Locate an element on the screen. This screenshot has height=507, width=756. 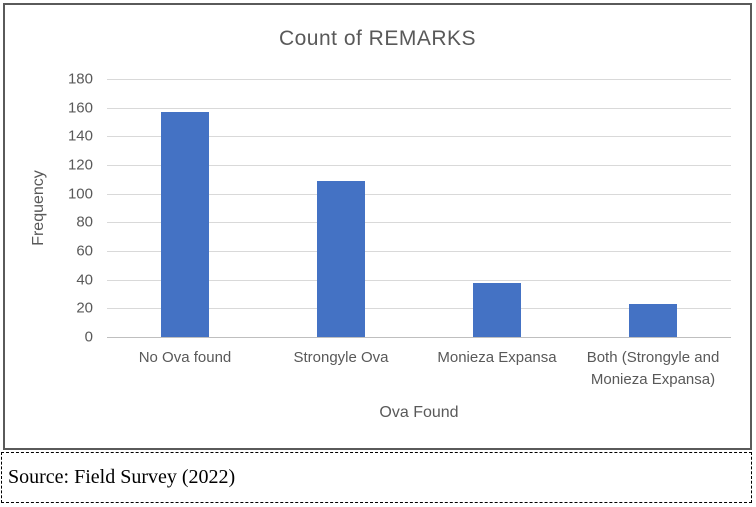
x-category-label: Both (Strongyle and Monieza Expansa) is located at coordinates (653, 368).